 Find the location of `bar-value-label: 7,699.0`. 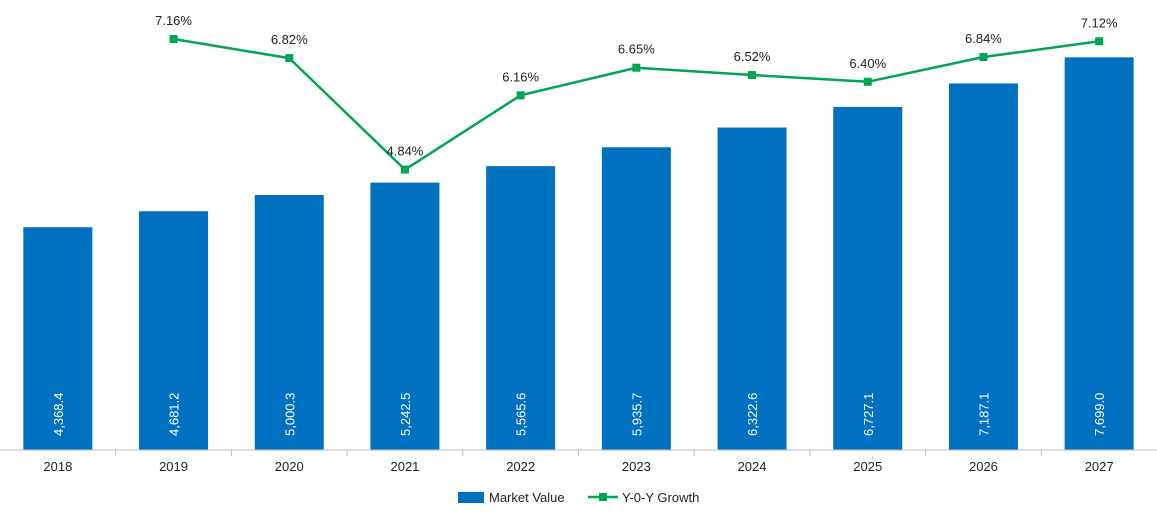

bar-value-label: 7,699.0 is located at coordinates (1099, 414).